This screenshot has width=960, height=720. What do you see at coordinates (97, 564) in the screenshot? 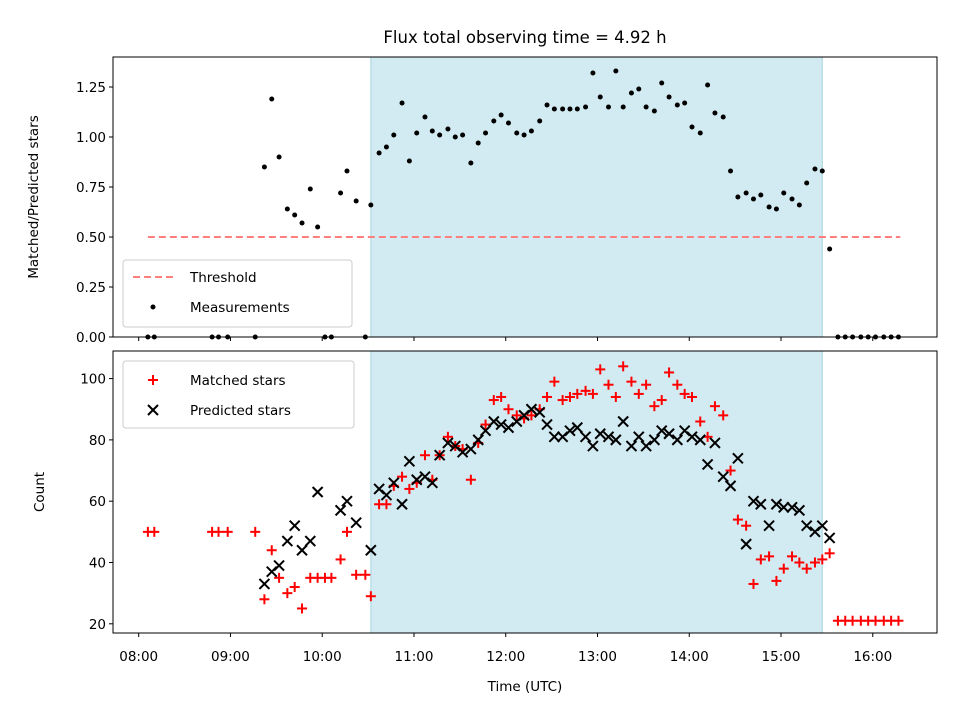
I see `y-tick-label: 40` at bounding box center [97, 564].